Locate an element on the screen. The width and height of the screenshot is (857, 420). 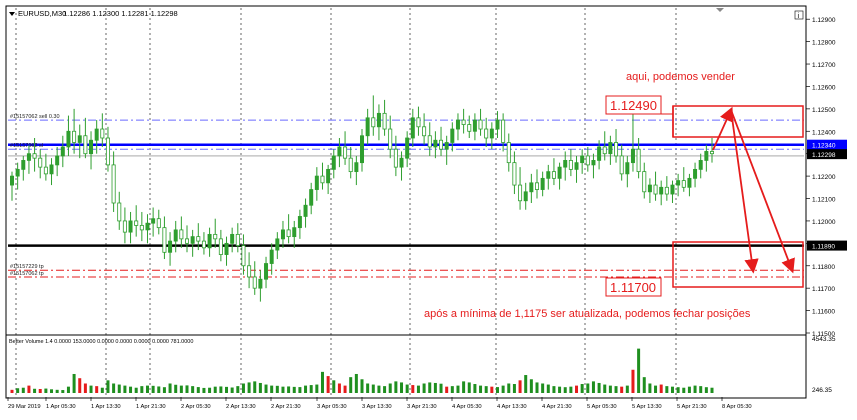
time-tick-label: 3 Apr 05:30 is located at coordinates (332, 407).